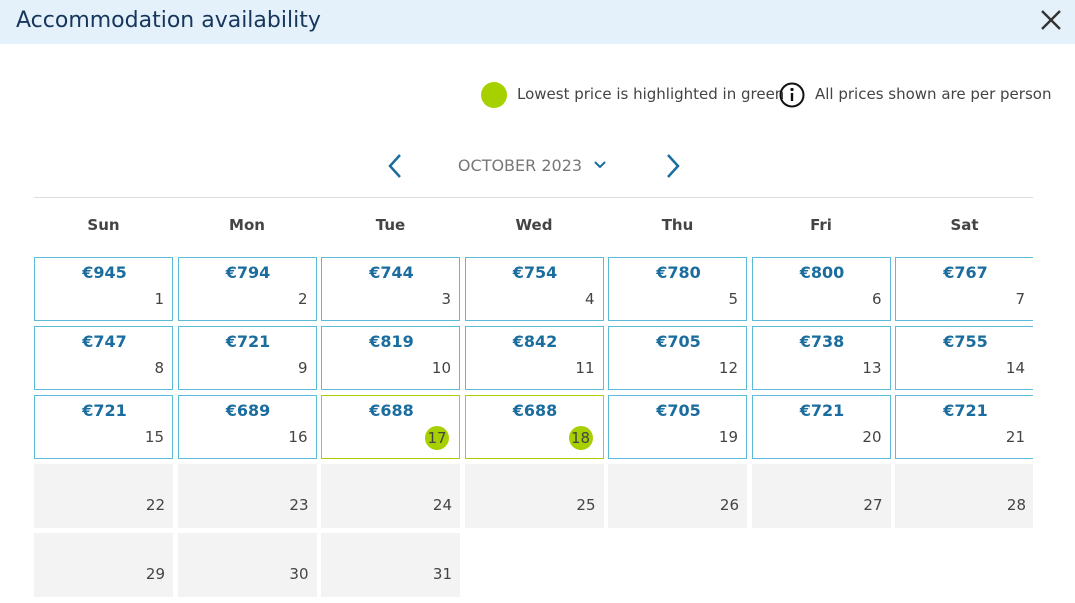 The height and width of the screenshot is (603, 1075). What do you see at coordinates (299, 574) in the screenshot?
I see `day-number: 30` at bounding box center [299, 574].